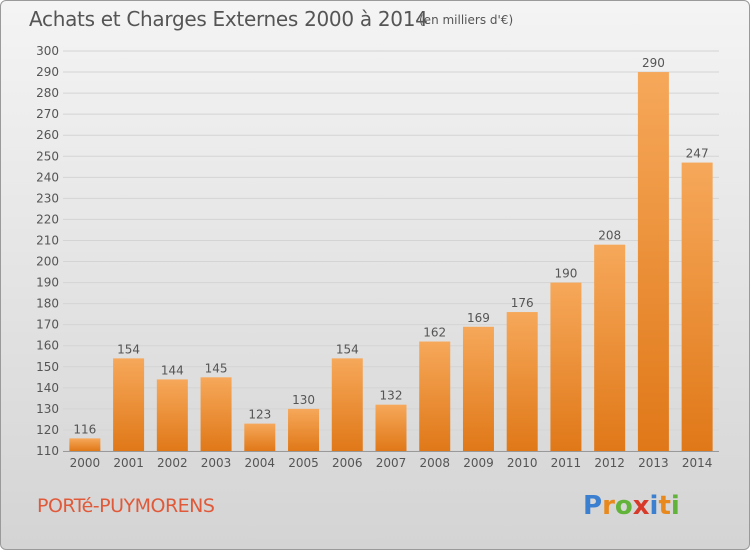 The image size is (750, 550). What do you see at coordinates (47, 156) in the screenshot?
I see `y-tick-label: 250` at bounding box center [47, 156].